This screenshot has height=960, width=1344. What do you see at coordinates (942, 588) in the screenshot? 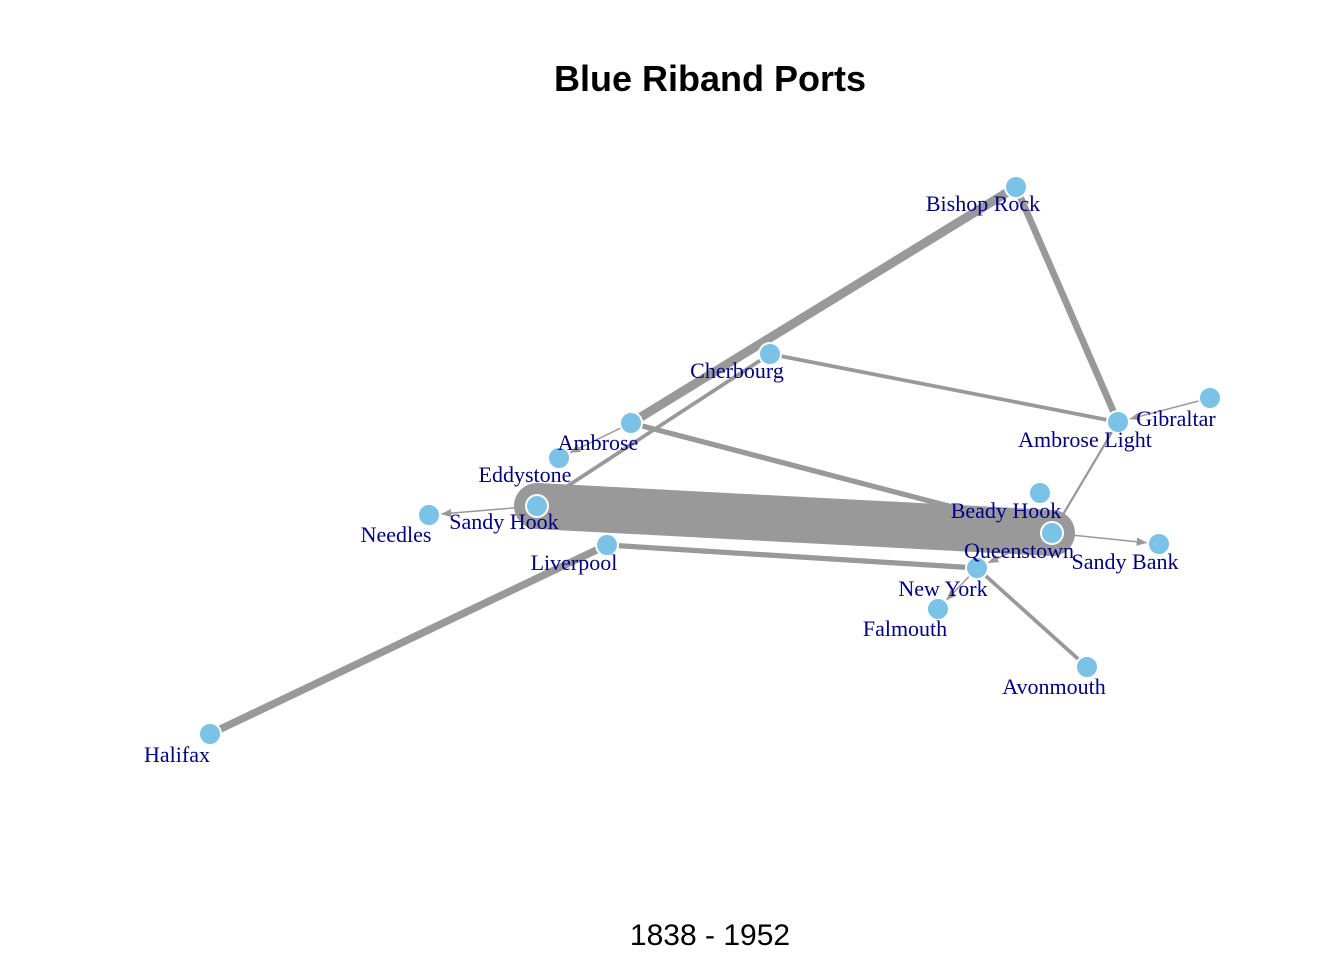
I see `node-label-new_york: New York` at bounding box center [942, 588].